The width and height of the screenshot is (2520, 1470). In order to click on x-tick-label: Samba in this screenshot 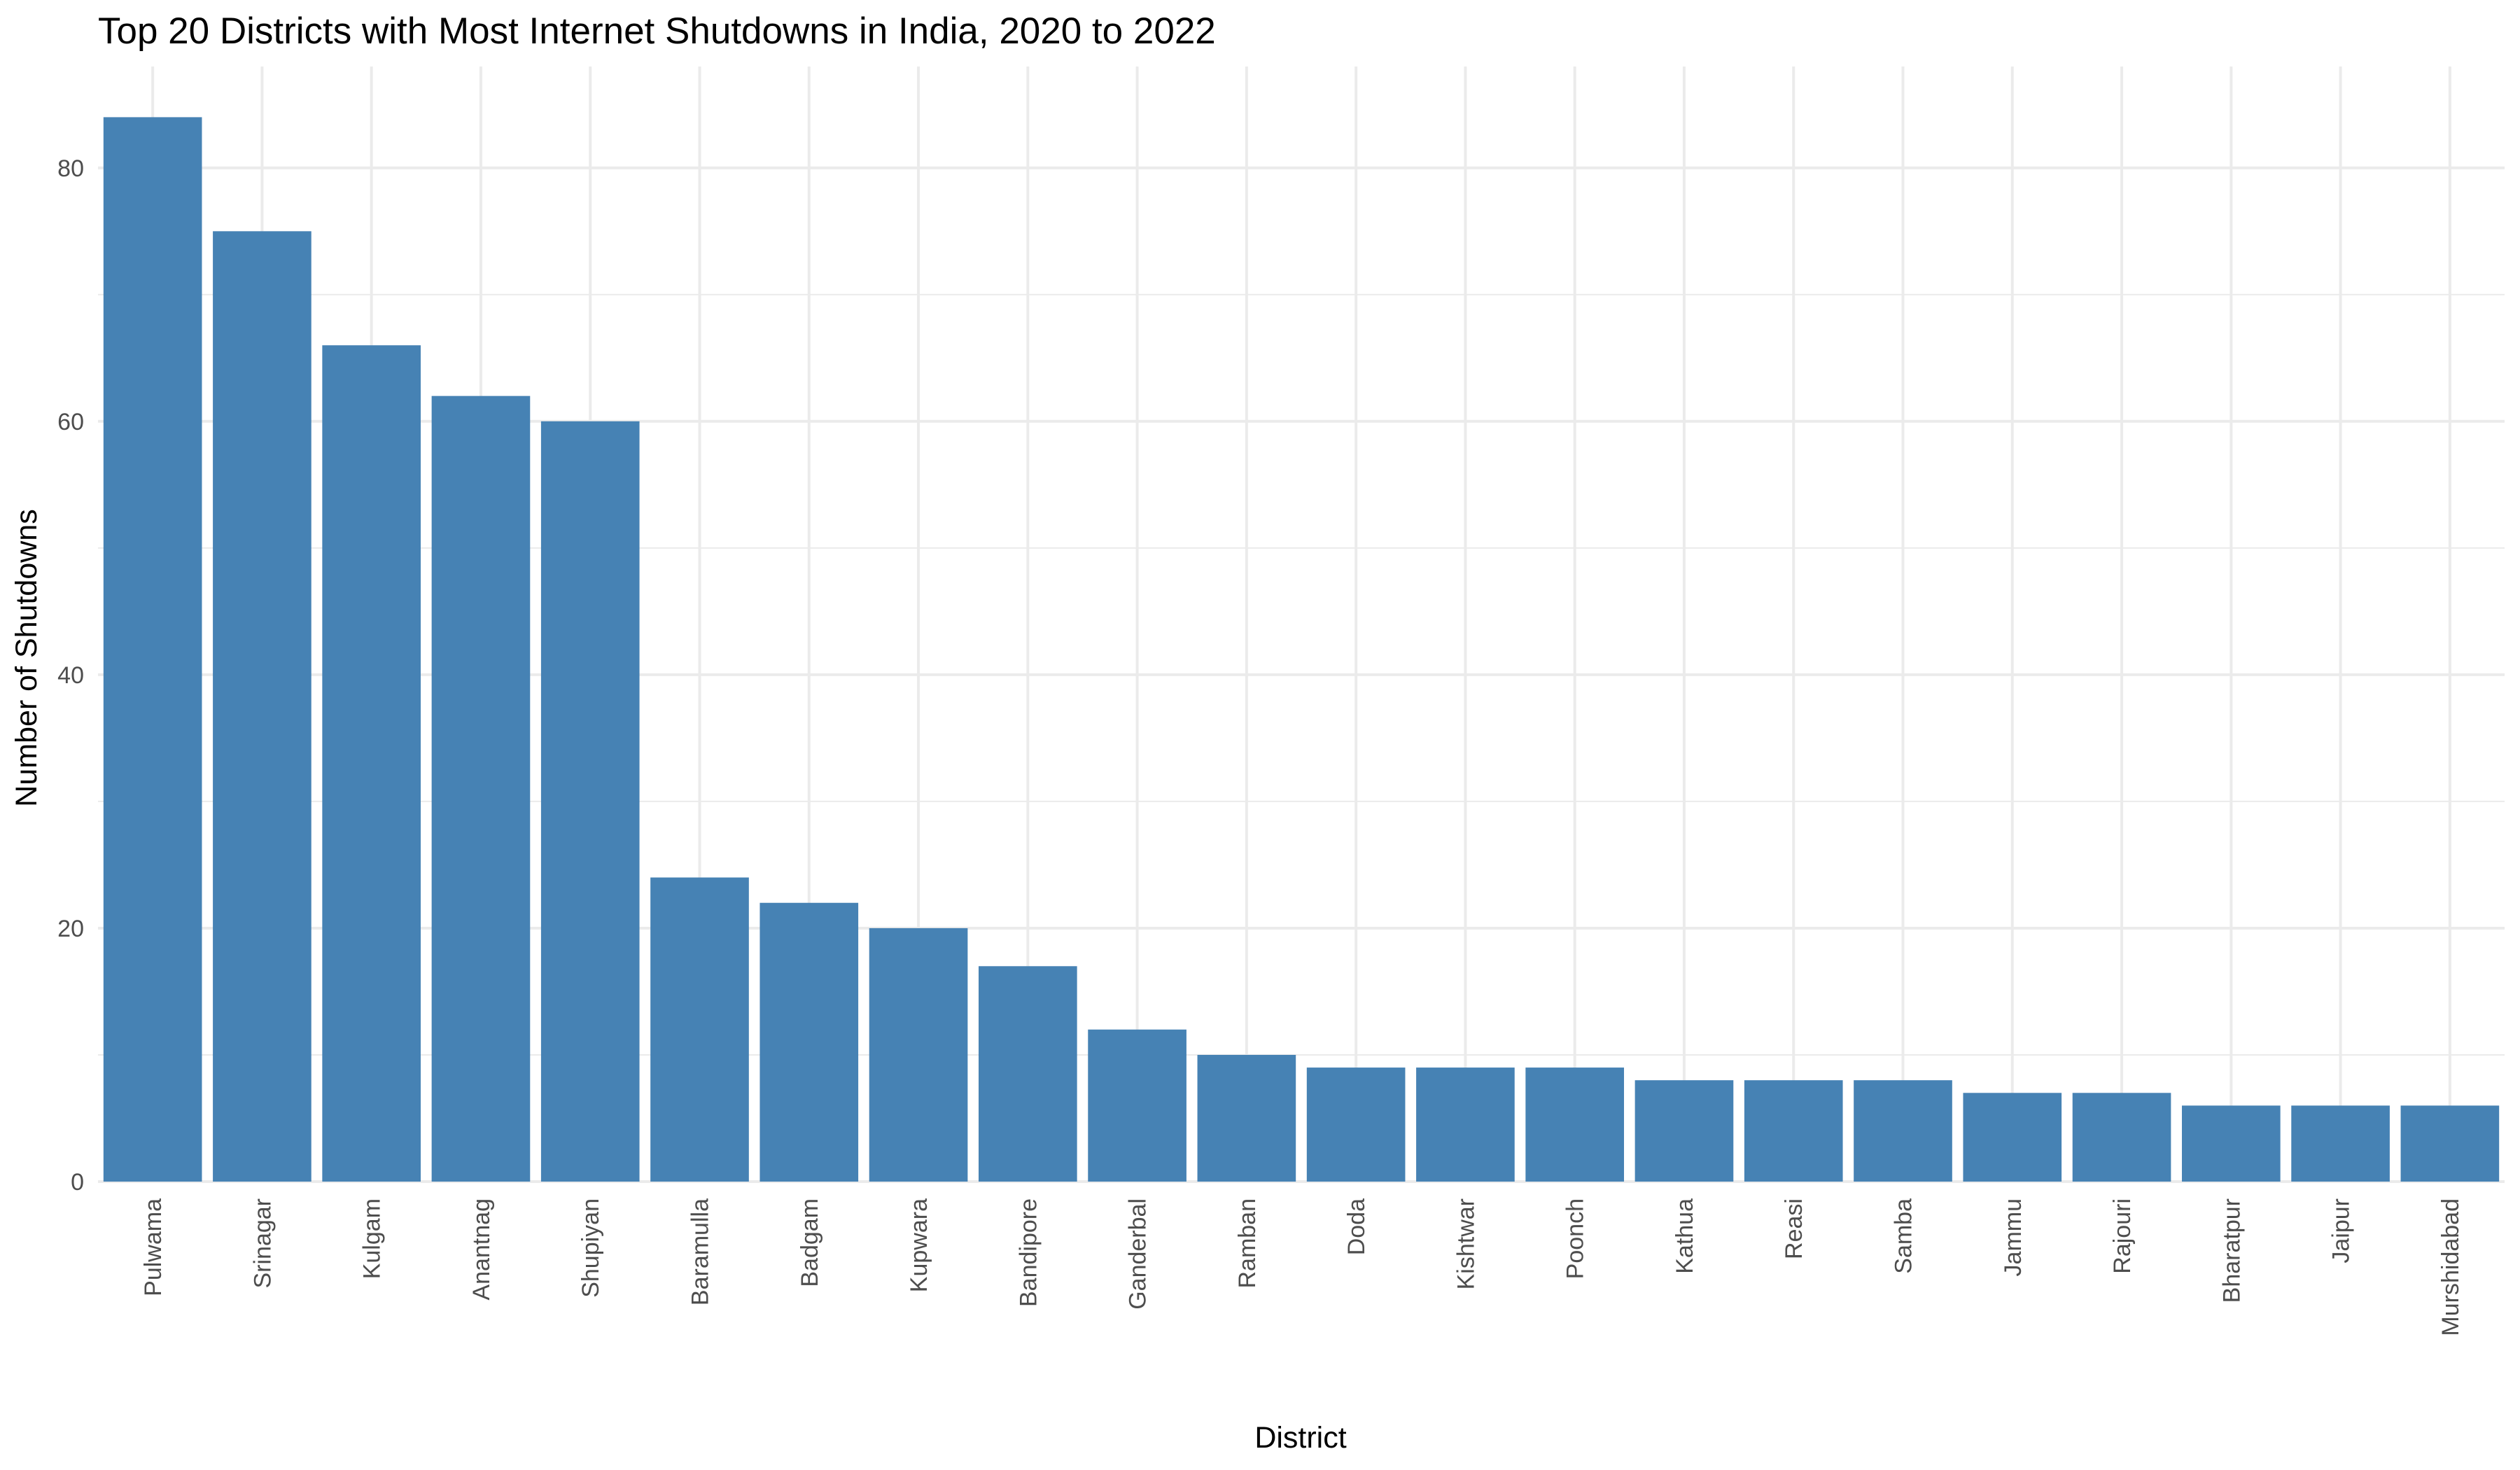, I will do `click(1904, 1236)`.